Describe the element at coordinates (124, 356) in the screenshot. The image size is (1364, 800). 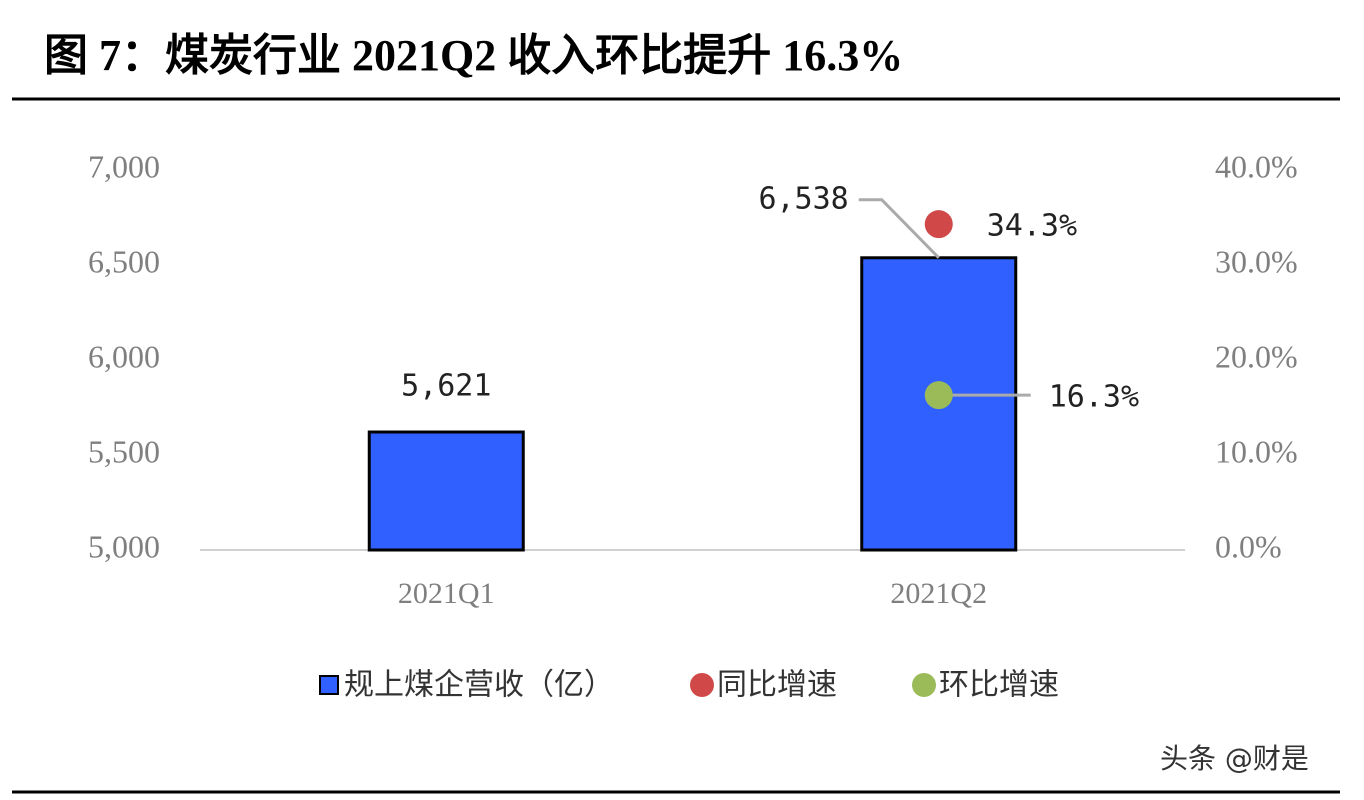
I see `y-tick-label: 6,000` at that location.